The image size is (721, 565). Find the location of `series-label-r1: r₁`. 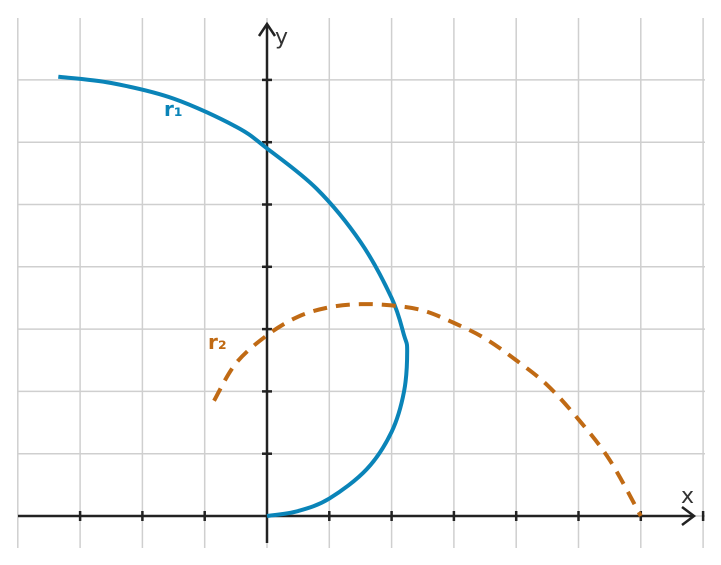

series-label-r1: r₁ is located at coordinates (173, 109).